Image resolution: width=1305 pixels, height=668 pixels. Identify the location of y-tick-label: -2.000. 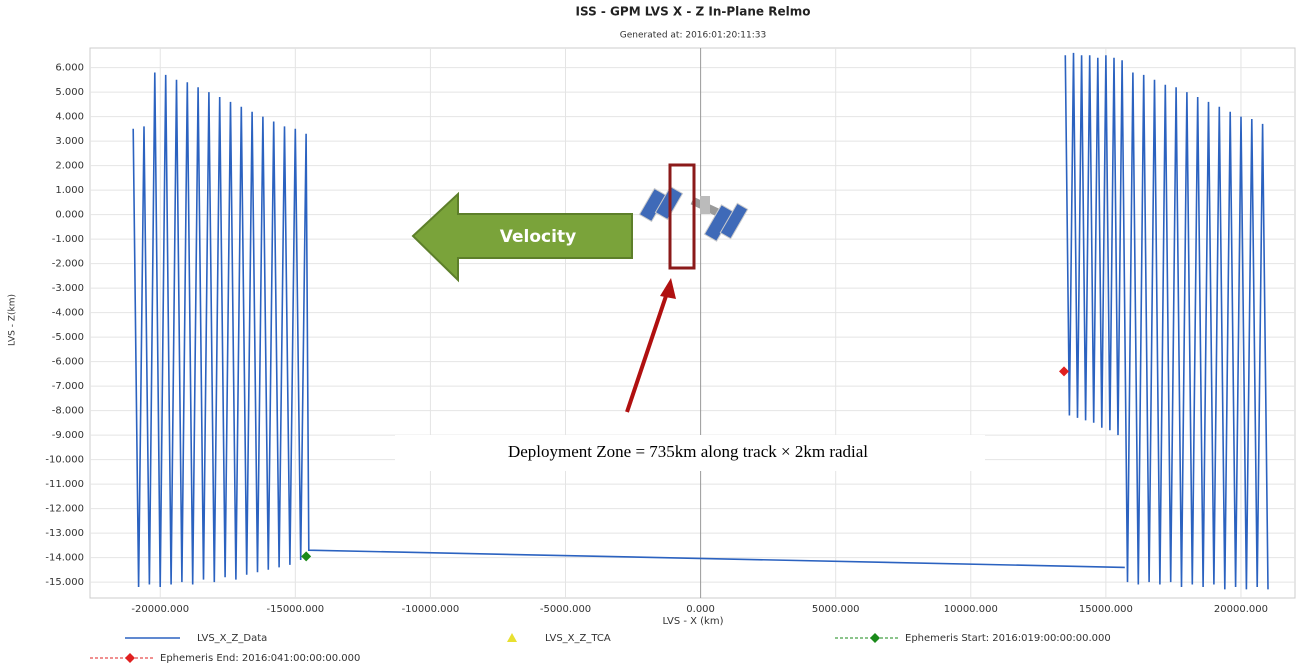
(68, 264).